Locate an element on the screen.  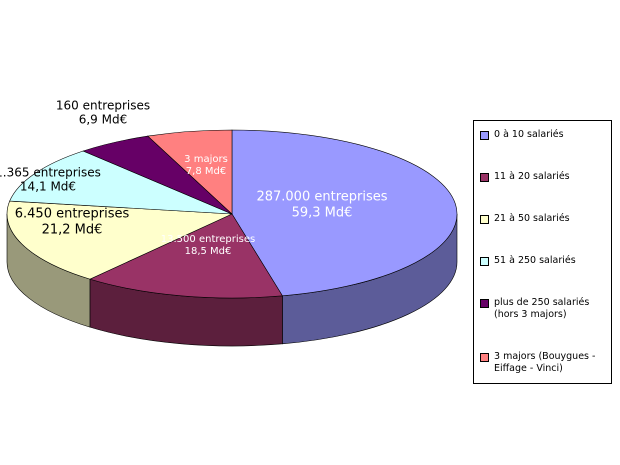
legend-label: 3 majors (Bouygues - Eiffage - Vinci) is located at coordinates (545, 362).